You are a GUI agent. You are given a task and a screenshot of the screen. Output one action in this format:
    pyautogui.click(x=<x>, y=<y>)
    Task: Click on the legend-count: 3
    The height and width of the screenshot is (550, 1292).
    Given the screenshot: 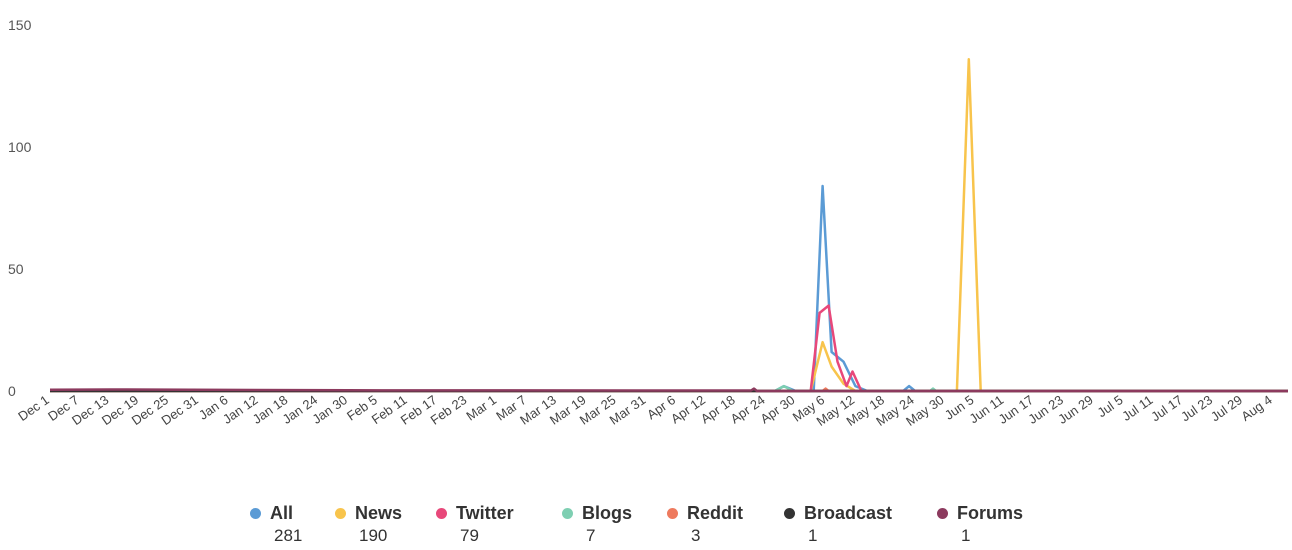 What is the action you would take?
    pyautogui.click(x=696, y=535)
    